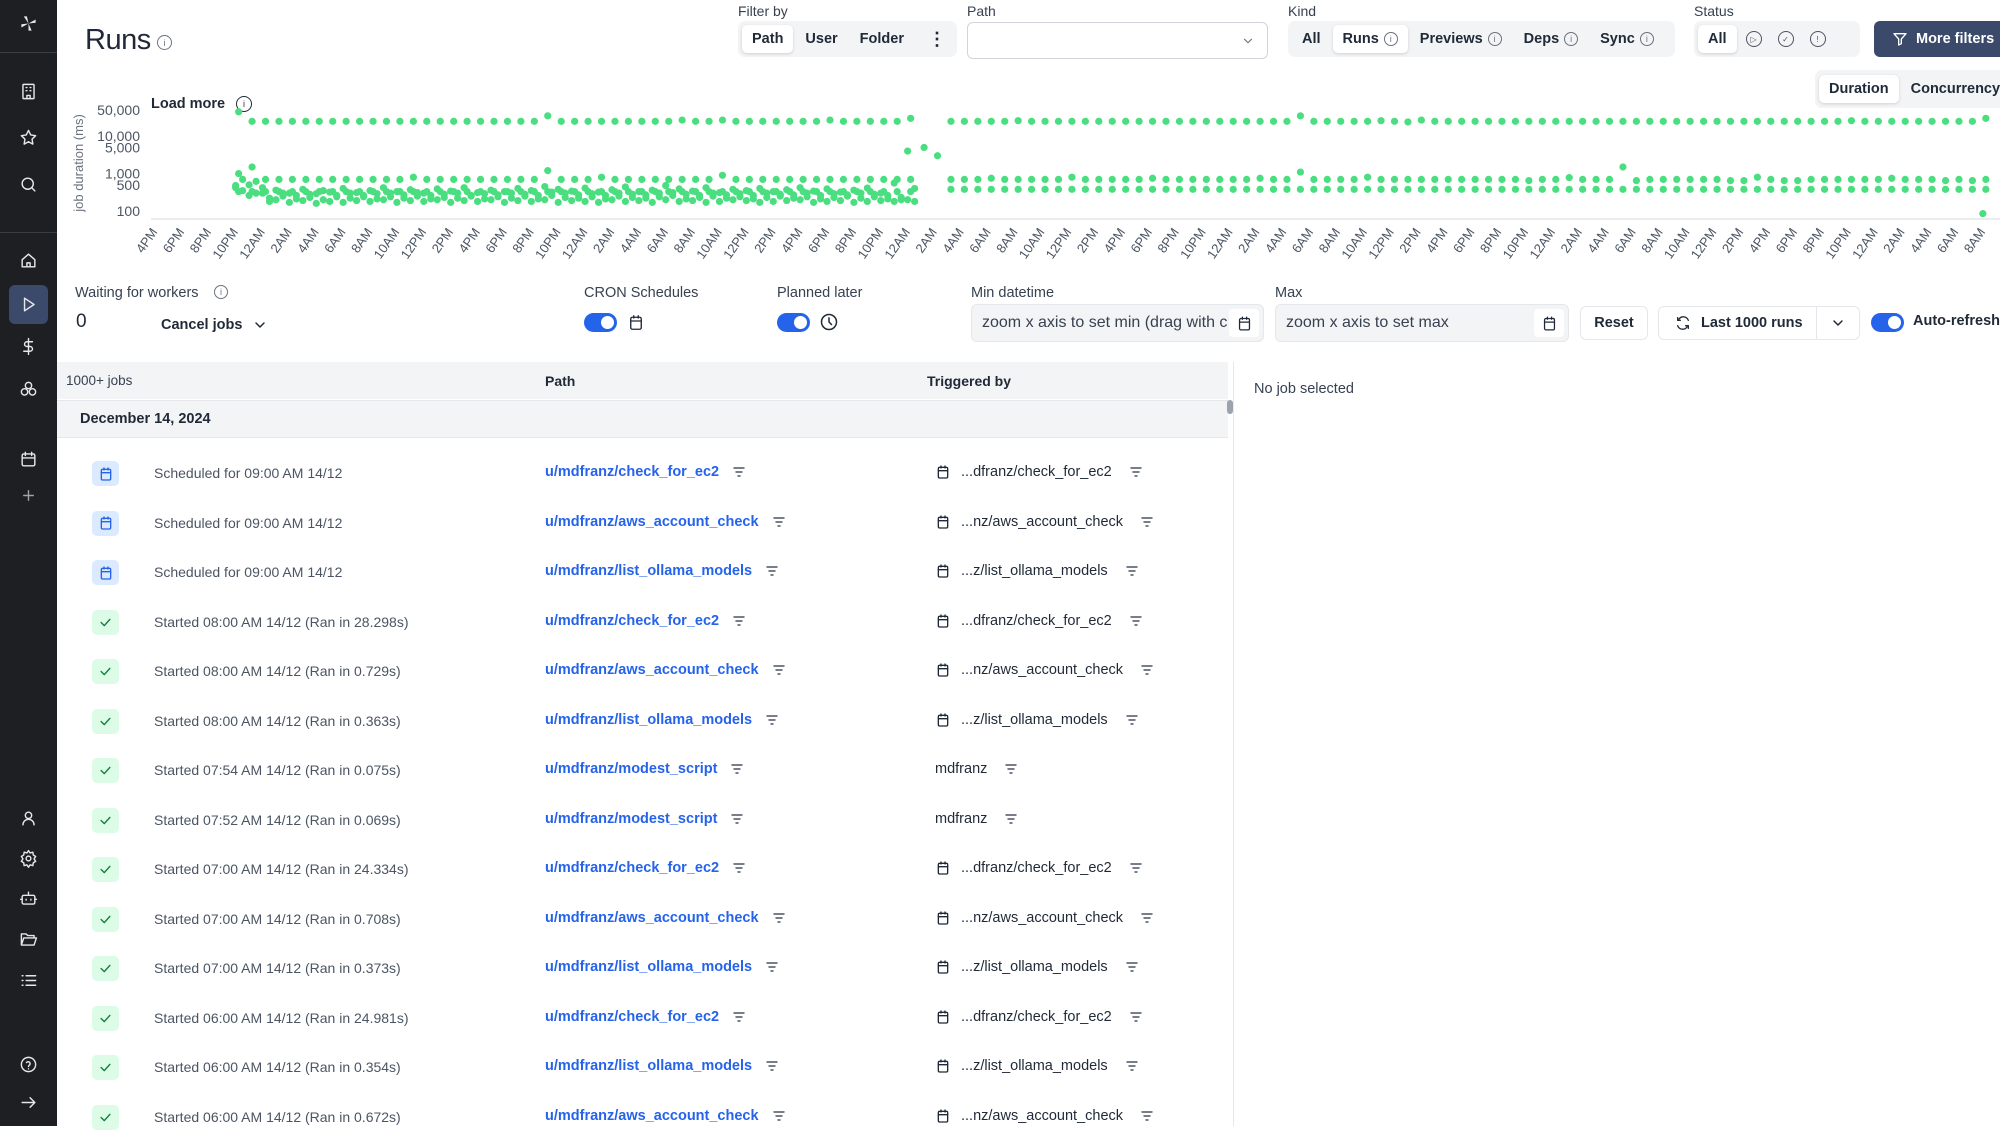 Image resolution: width=2000 pixels, height=1142 pixels. What do you see at coordinates (631, 818) in the screenshot?
I see `run-path-link: u/mdfranz/modest_script` at bounding box center [631, 818].